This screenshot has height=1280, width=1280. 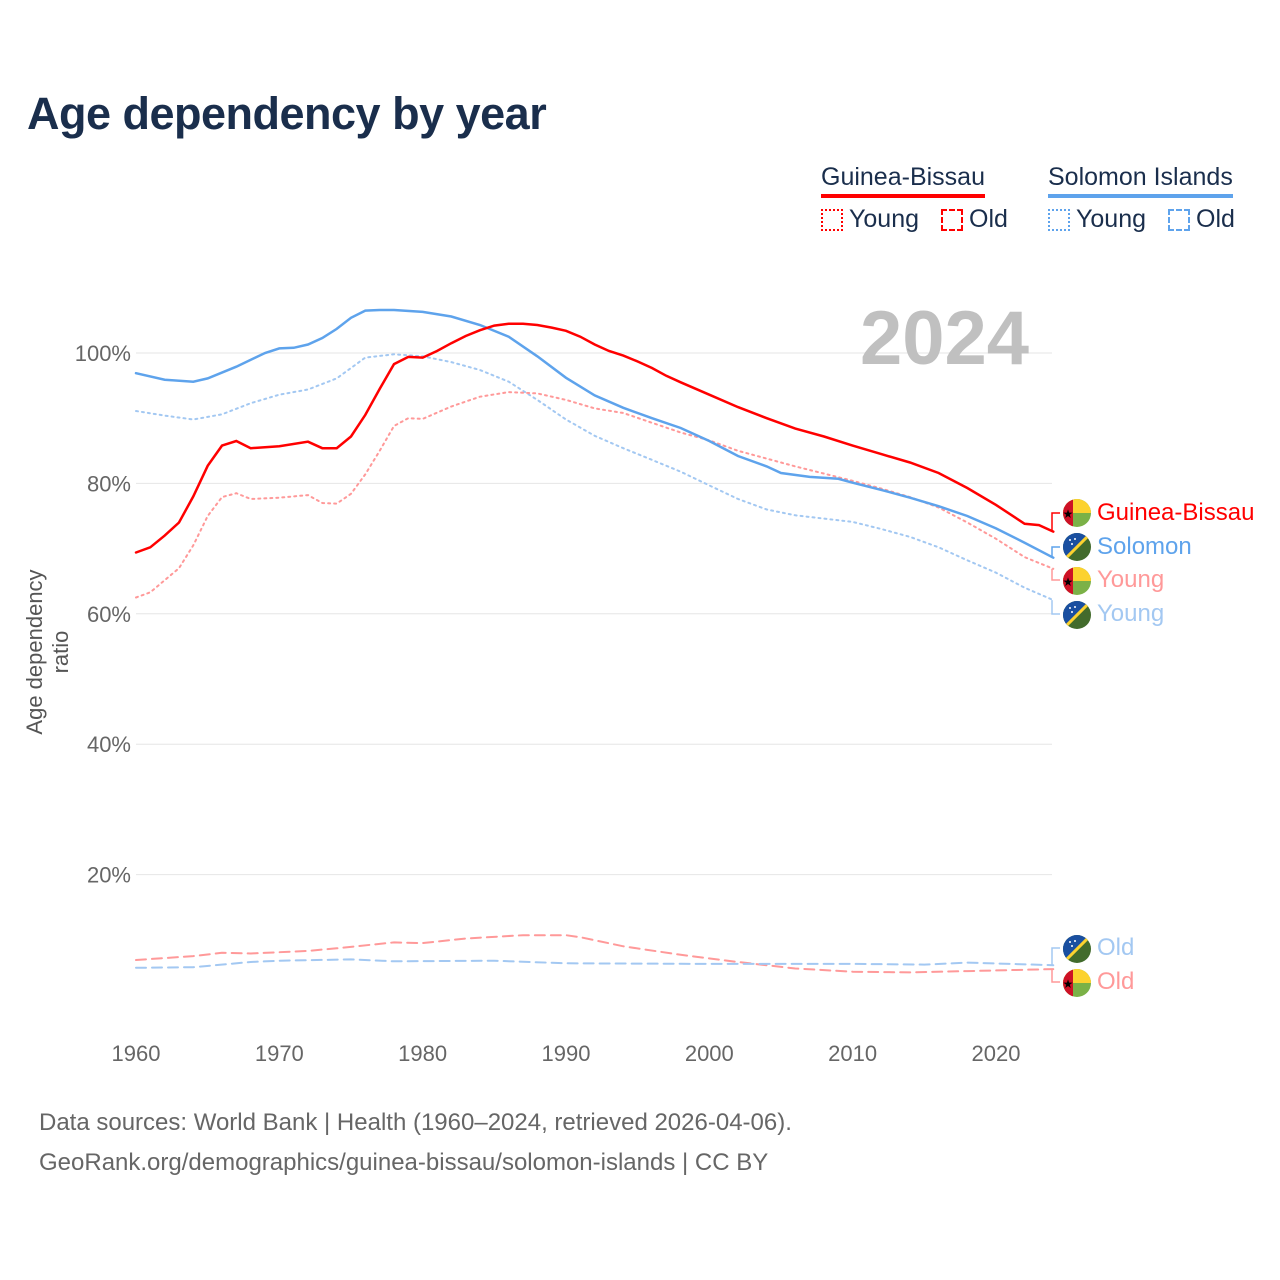 I want to click on end-label-gb-young: Young, so click(x=1131, y=579).